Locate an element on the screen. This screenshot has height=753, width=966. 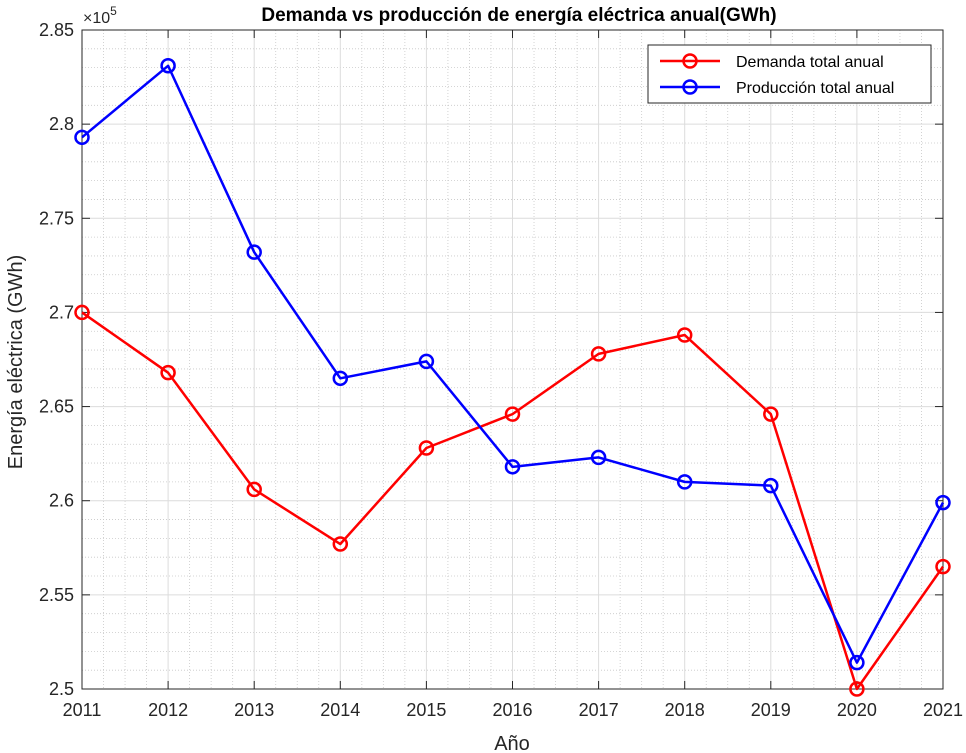
y-exponent-label: ×10⁵ is located at coordinates (100, 15).